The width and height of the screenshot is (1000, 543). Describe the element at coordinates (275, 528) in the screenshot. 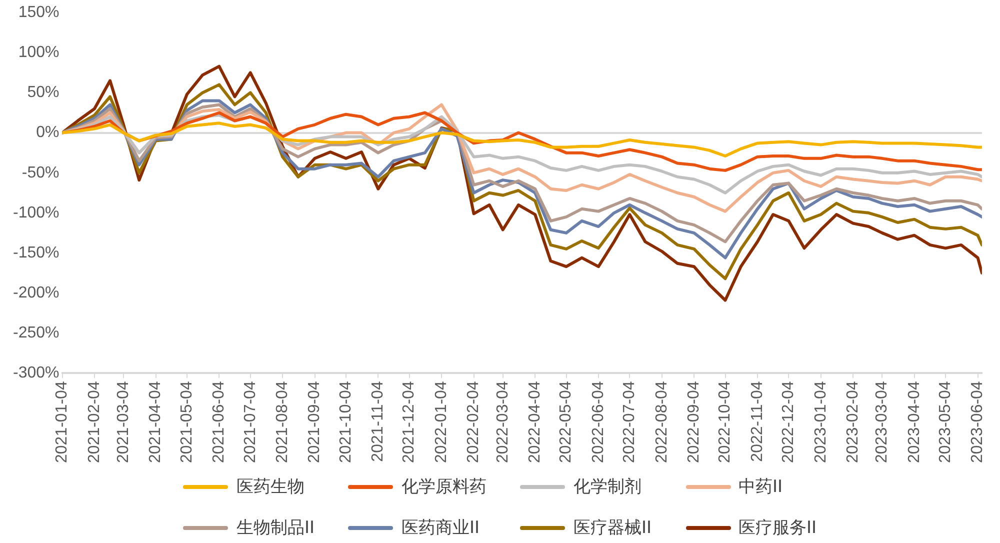

I see `legend-label: 生物制品II` at that location.